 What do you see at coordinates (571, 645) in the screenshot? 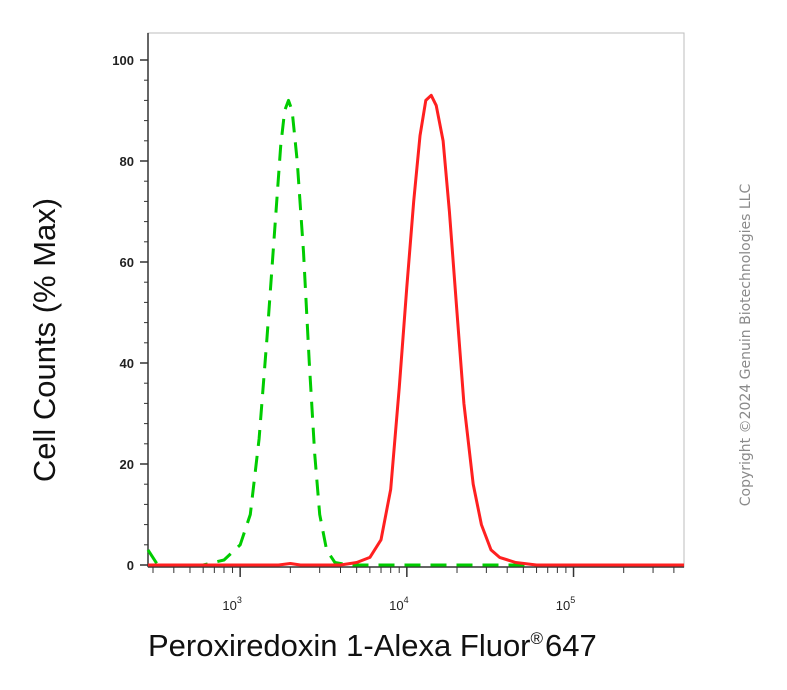
I see `x-axis-label-suffix: 647` at bounding box center [571, 645].